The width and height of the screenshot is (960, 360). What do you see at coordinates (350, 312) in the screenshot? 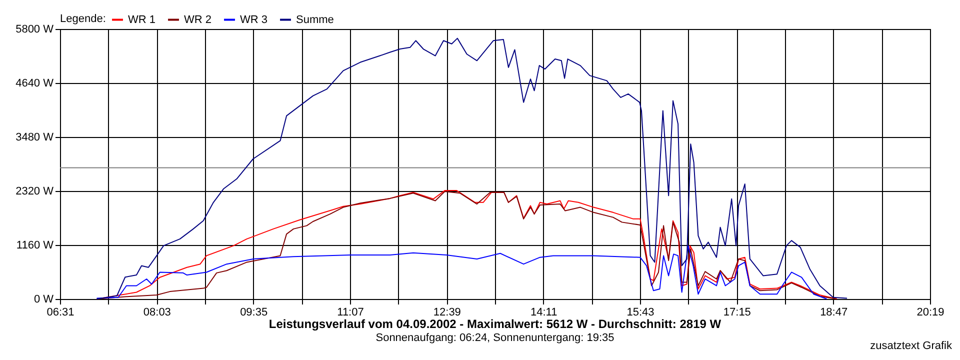
I see `x-tick-label: 11:07` at bounding box center [350, 312].